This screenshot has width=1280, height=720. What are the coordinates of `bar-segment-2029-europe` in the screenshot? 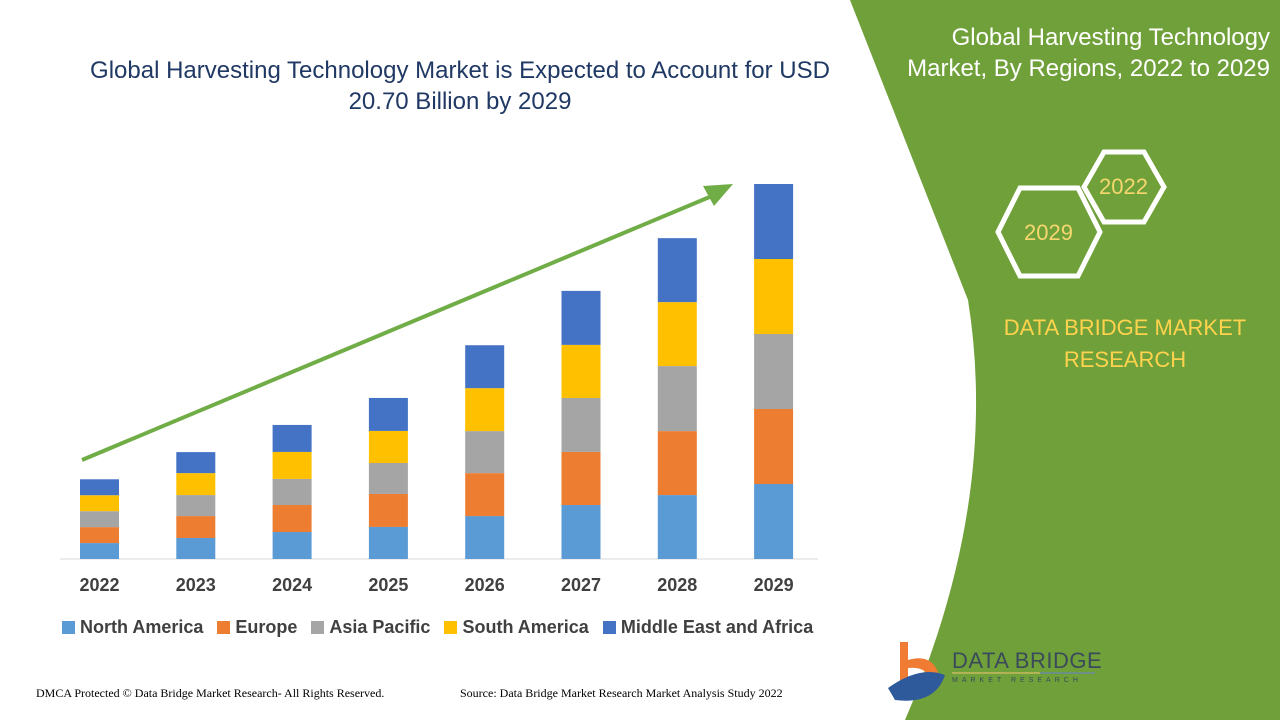 It's located at (774, 446).